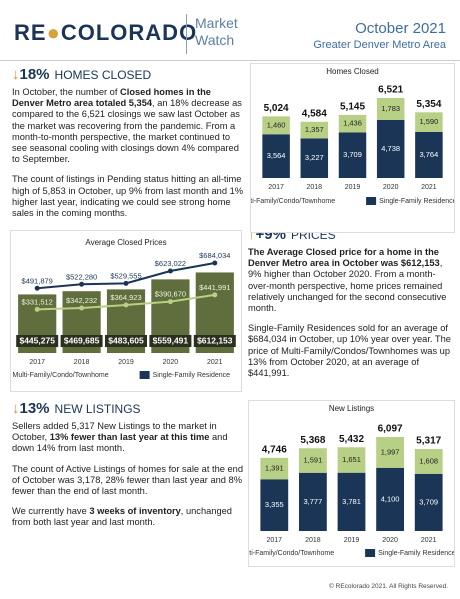 This screenshot has height=599, width=460. I want to click on segment-label: 1,783, so click(390, 108).